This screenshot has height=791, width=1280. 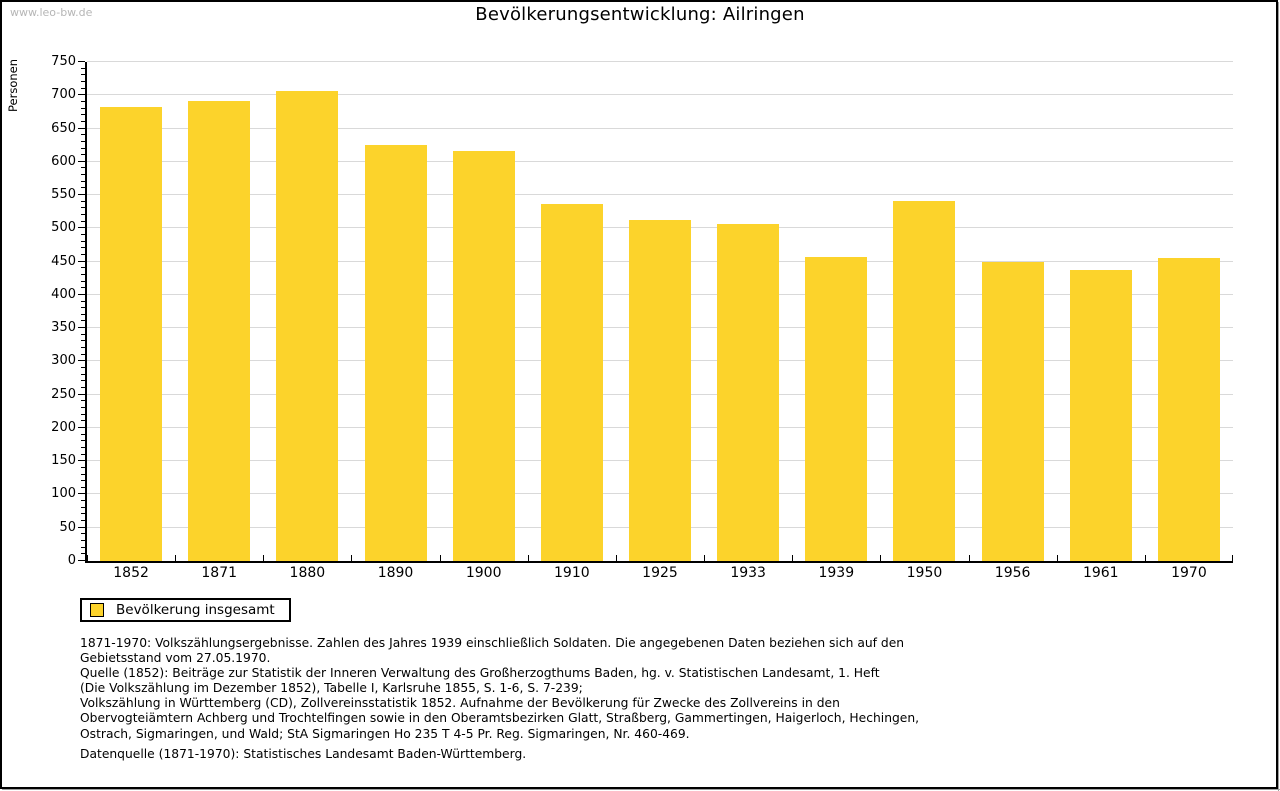 What do you see at coordinates (748, 573) in the screenshot?
I see `x-tick-label: 1933` at bounding box center [748, 573].